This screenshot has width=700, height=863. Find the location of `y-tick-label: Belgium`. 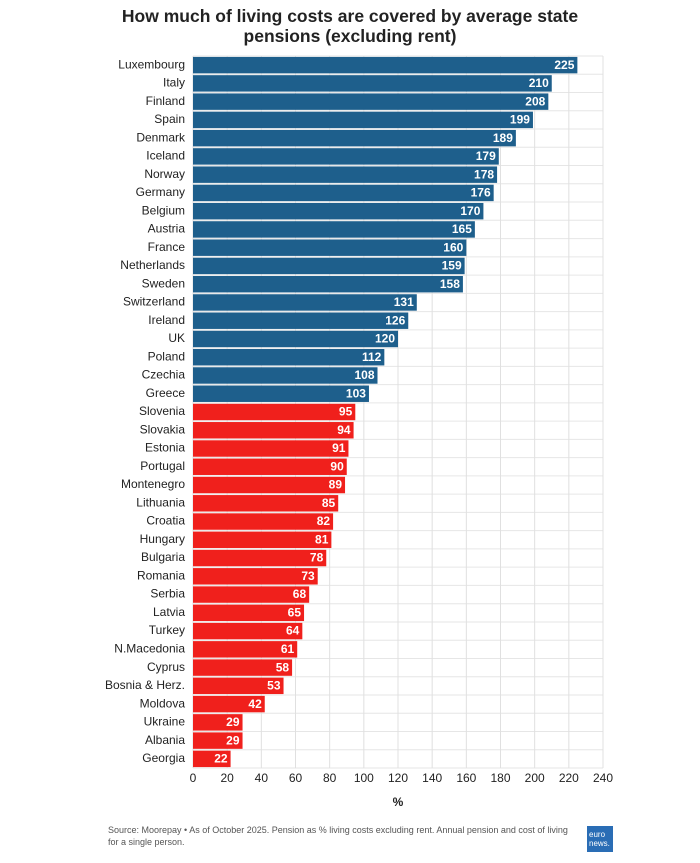

y-tick-label: Belgium is located at coordinates (163, 210).